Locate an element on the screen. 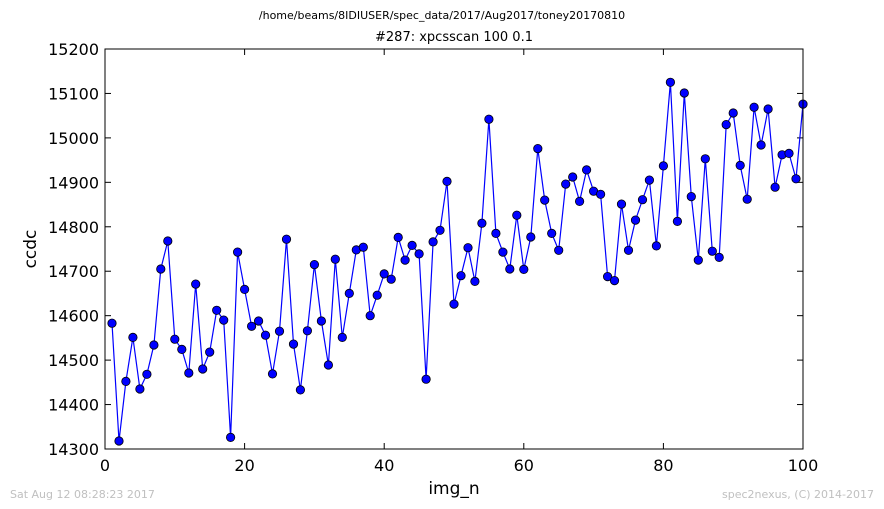 Image resolution: width=884 pixels, height=509 pixels. y-tick-label: 14500 is located at coordinates (73, 360).